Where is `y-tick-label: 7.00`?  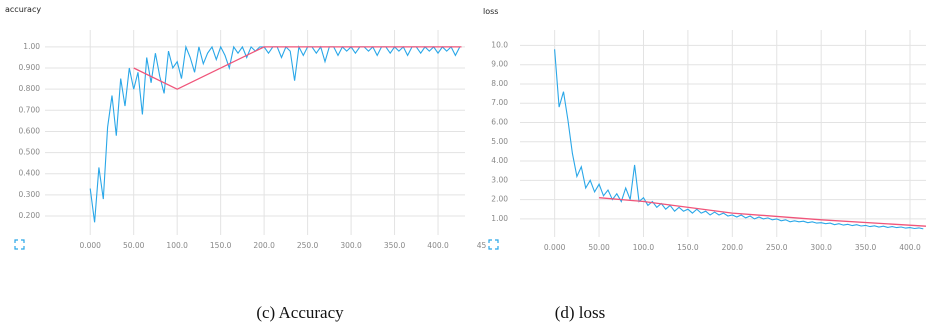 y-tick-label: 7.00 is located at coordinates (499, 102).